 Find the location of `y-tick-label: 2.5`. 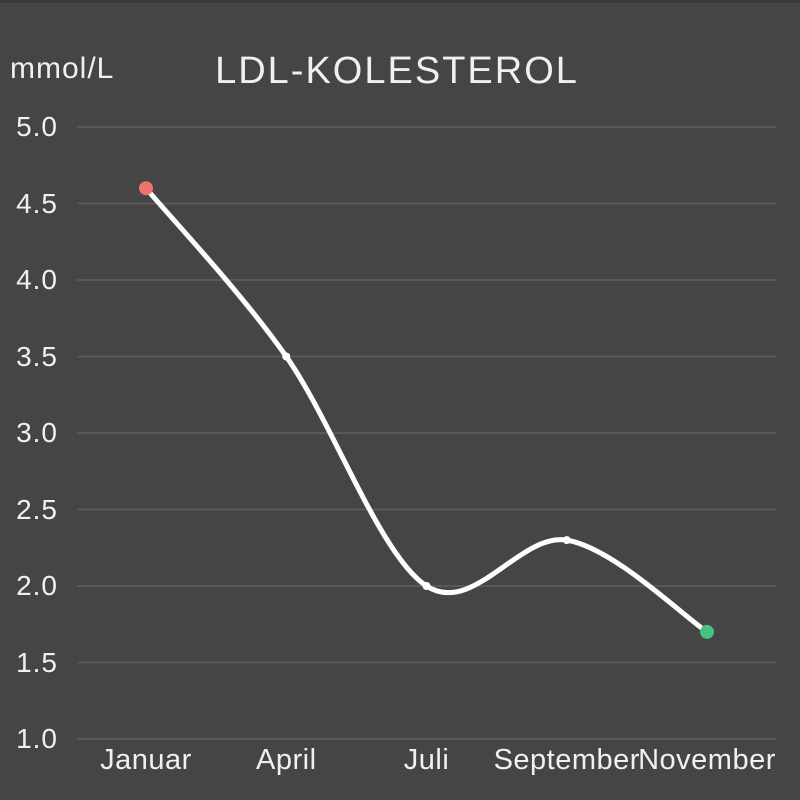

y-tick-label: 2.5 is located at coordinates (37, 509).